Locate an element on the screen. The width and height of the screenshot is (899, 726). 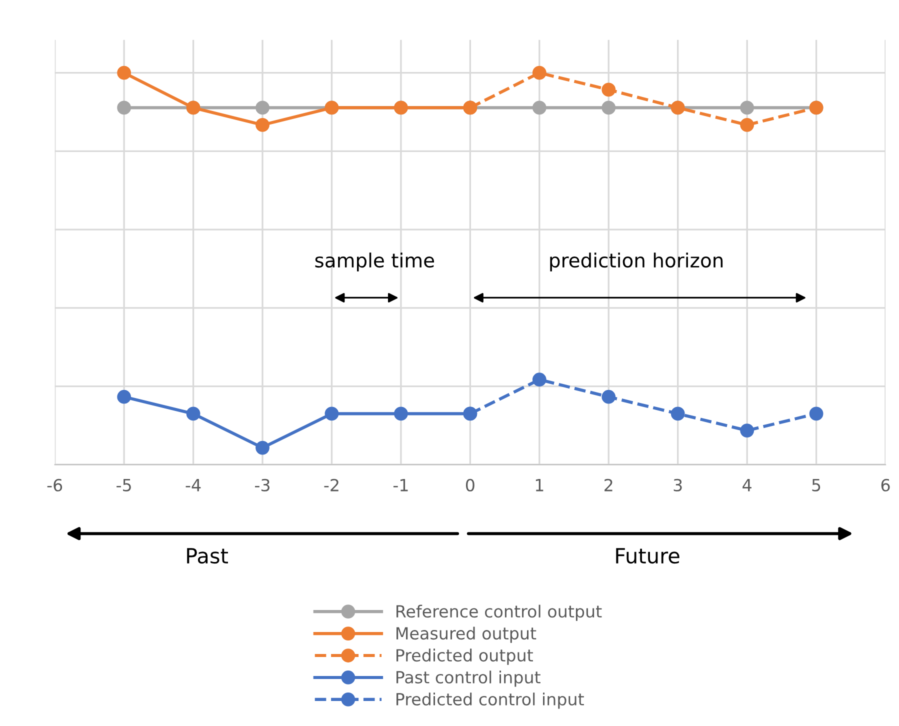
text: Past is located at coordinates (207, 556).